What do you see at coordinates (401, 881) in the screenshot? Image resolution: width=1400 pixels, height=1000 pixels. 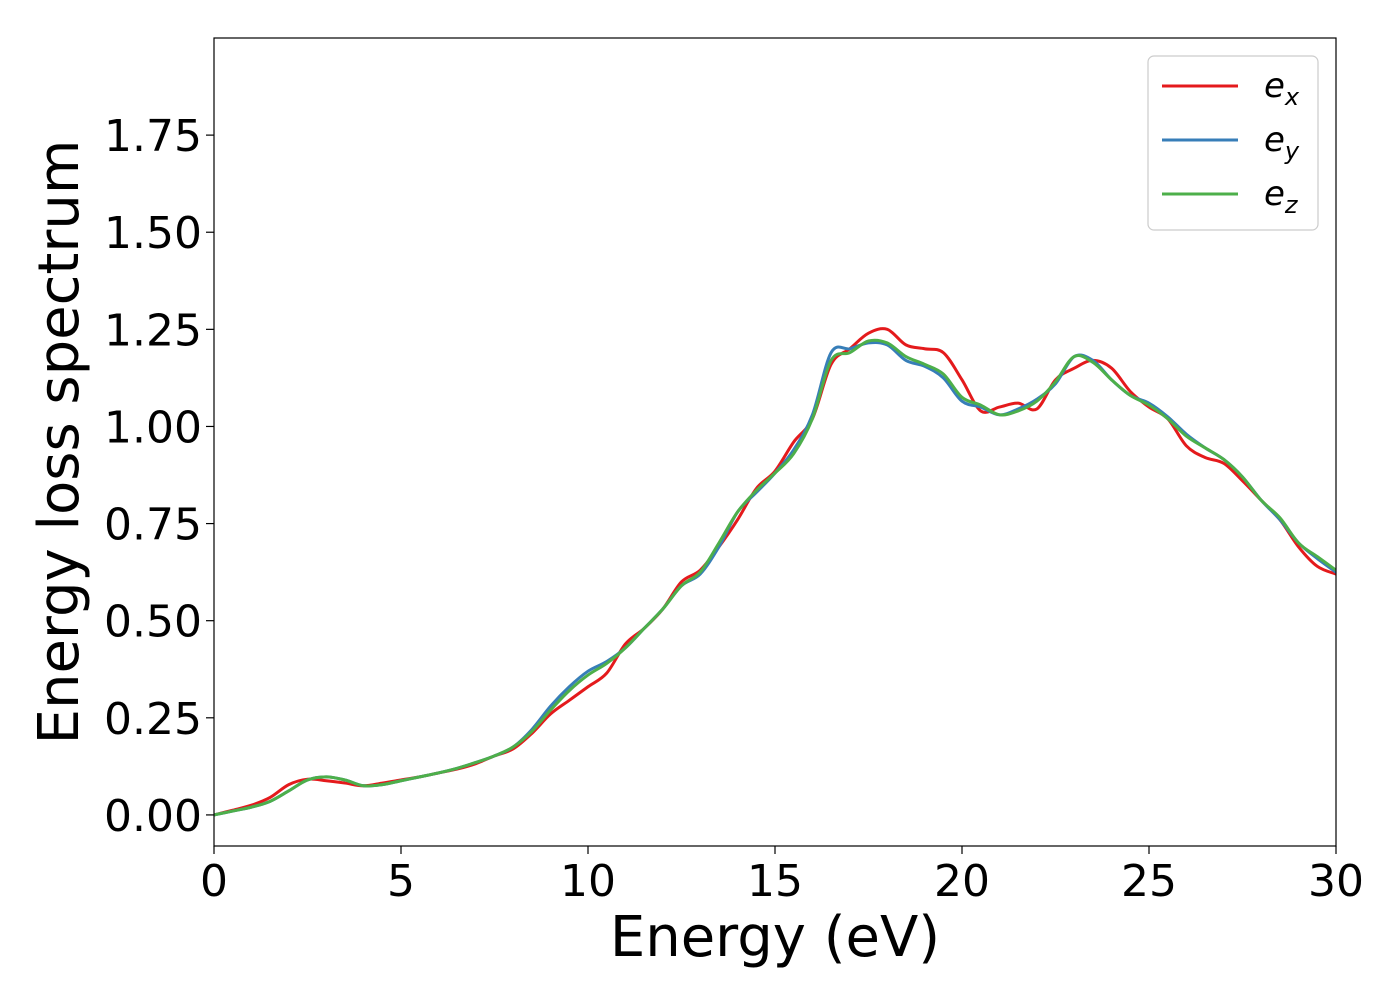 I see `x-tick-label: 5` at bounding box center [401, 881].